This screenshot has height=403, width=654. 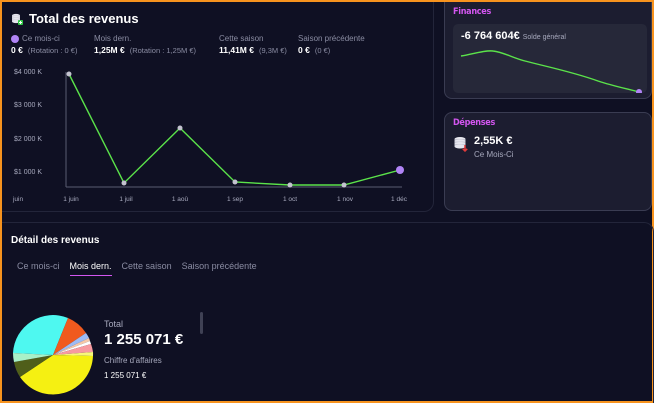 I want to click on balance-label: Solde général, so click(x=544, y=37).